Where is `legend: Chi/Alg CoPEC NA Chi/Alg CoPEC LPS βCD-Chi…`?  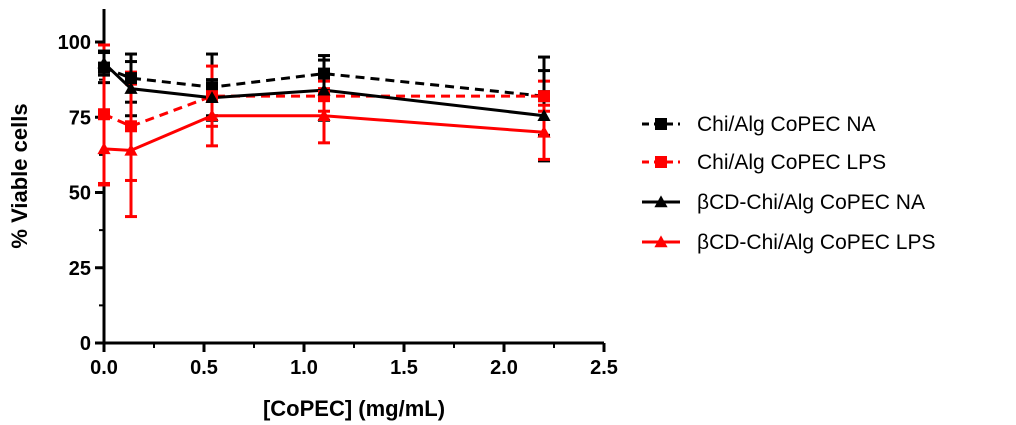
legend: Chi/Alg CoPEC NA Chi/Alg CoPEC LPS βCD-Chi… is located at coordinates (789, 183).